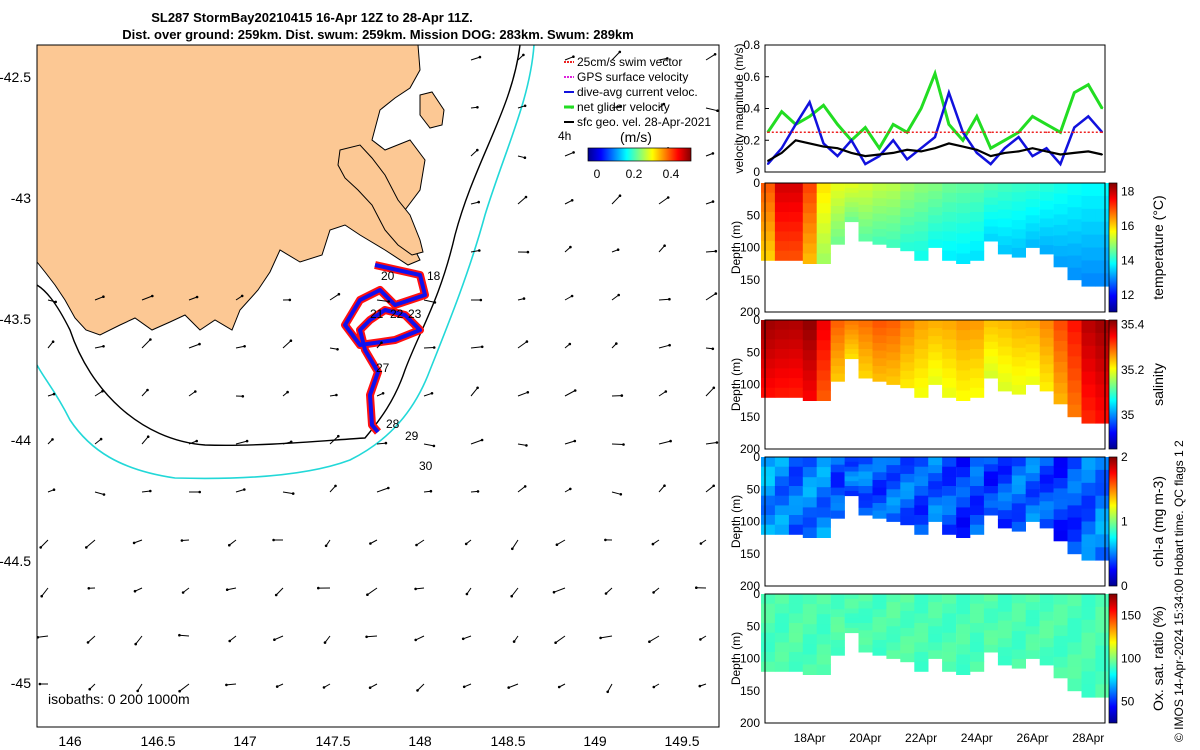  Describe the element at coordinates (681, 741) in the screenshot. I see `lon-tick: 149.5` at that location.